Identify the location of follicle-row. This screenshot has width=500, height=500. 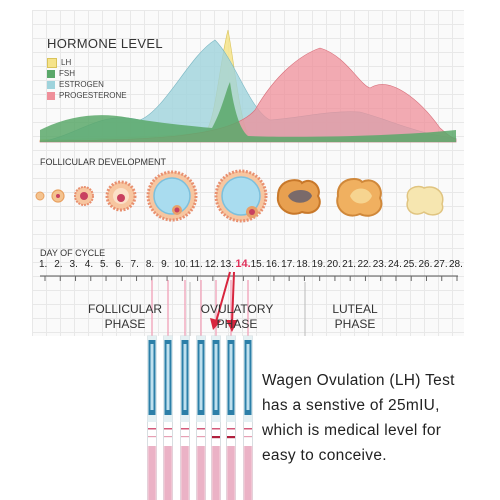
(239, 196).